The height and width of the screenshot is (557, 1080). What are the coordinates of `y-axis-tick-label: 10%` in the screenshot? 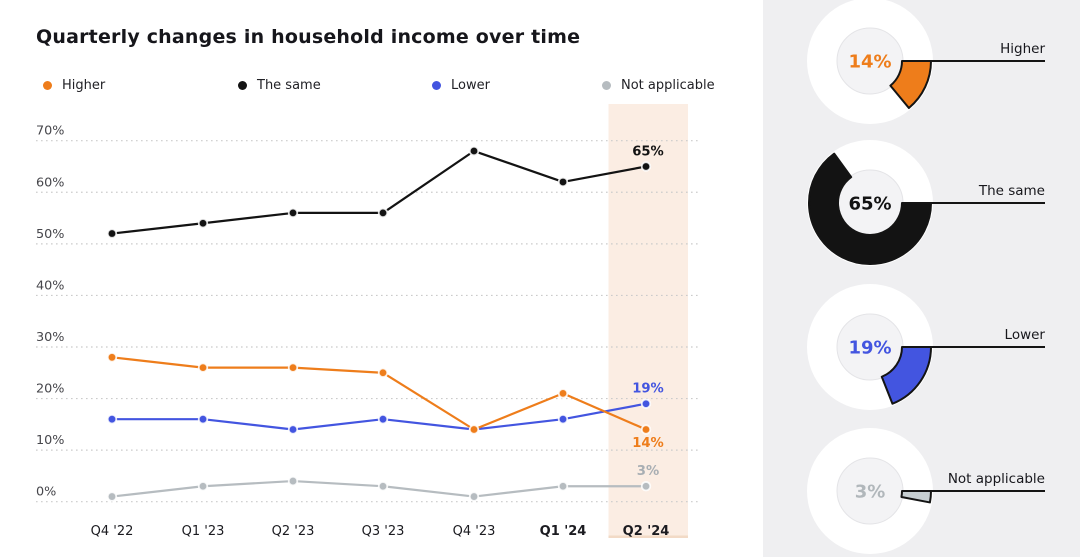 It's located at (50, 440).